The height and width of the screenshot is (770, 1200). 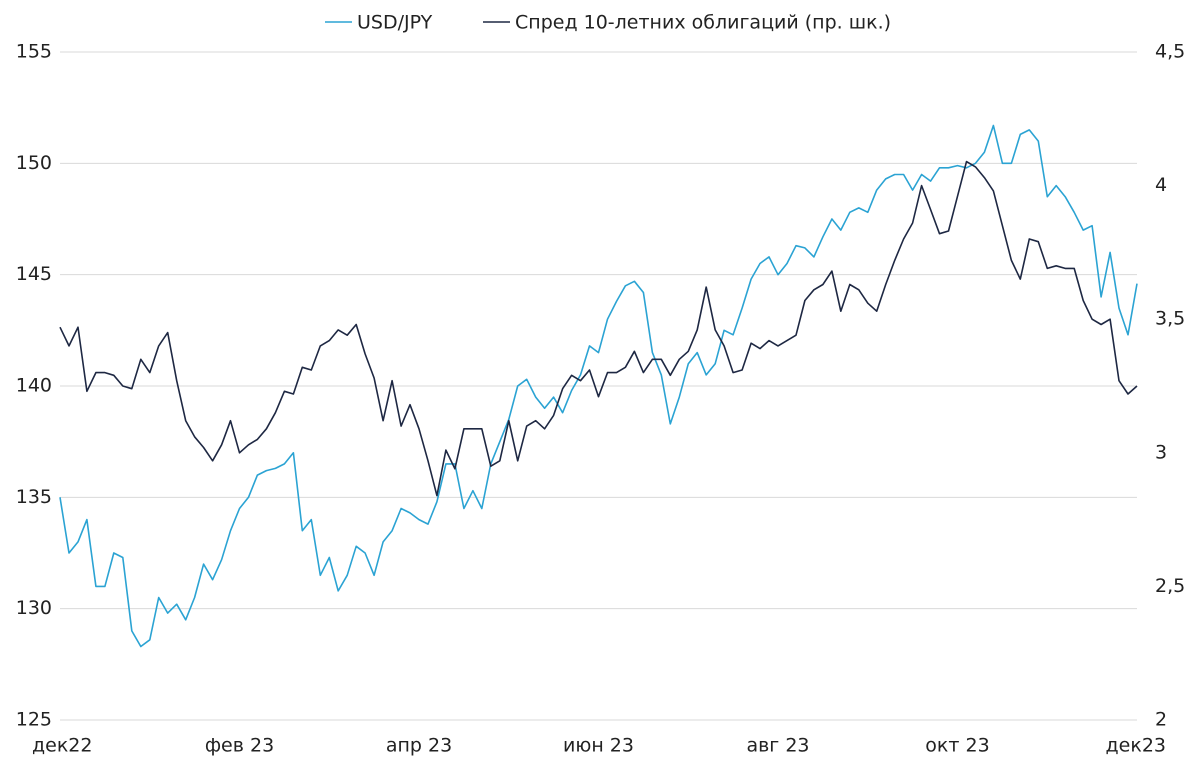 I want to click on x-tick-label: фев 23, so click(x=239, y=746).